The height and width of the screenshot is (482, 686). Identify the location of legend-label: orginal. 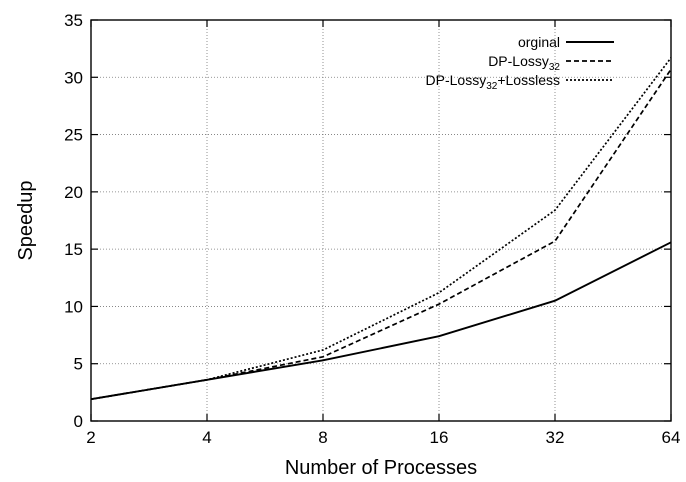
(539, 42).